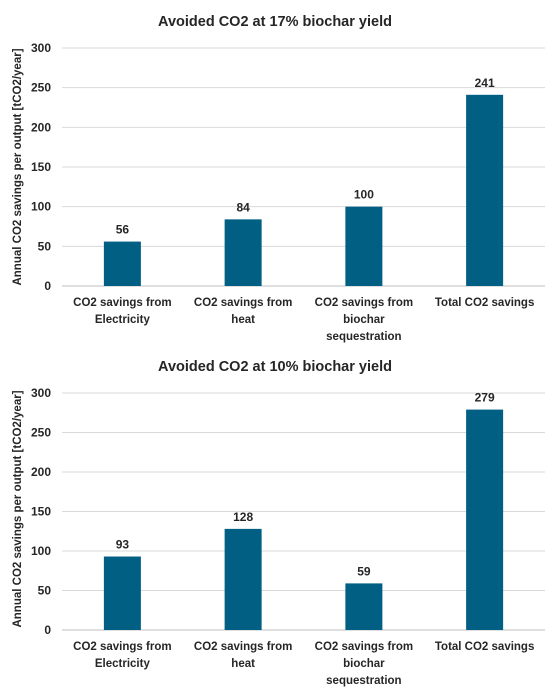 The width and height of the screenshot is (550, 698). What do you see at coordinates (275, 22) in the screenshot?
I see `chart-title: Avoided CO2 at 17% biochar yield` at bounding box center [275, 22].